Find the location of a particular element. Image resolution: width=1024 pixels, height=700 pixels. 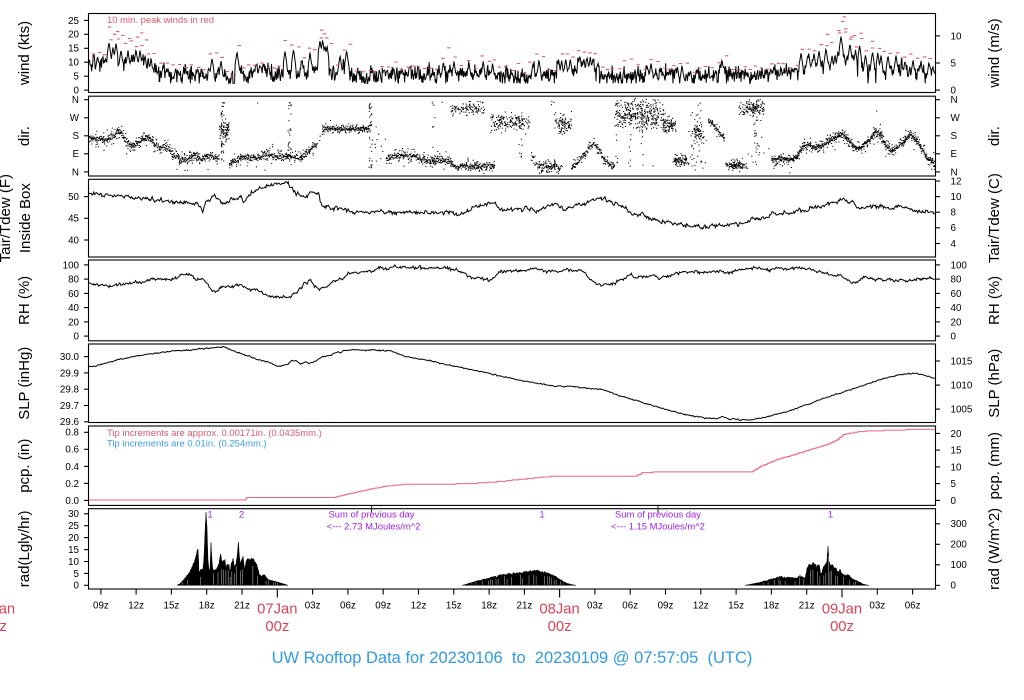

svg-text: 300 is located at coordinates (959, 524).